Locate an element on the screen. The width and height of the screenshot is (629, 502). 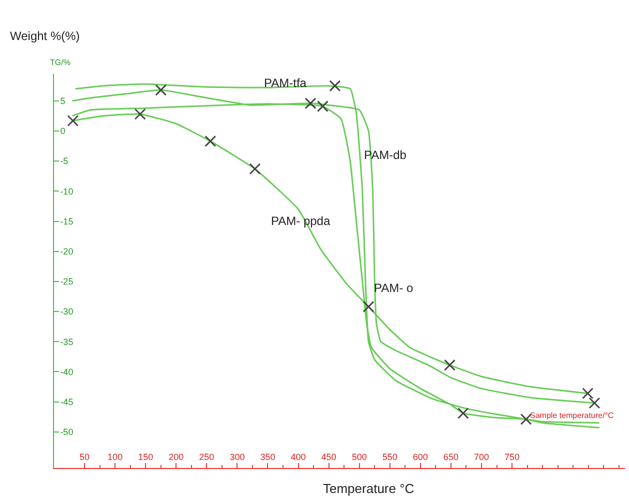
x-tick-label: 350 is located at coordinates (268, 457).